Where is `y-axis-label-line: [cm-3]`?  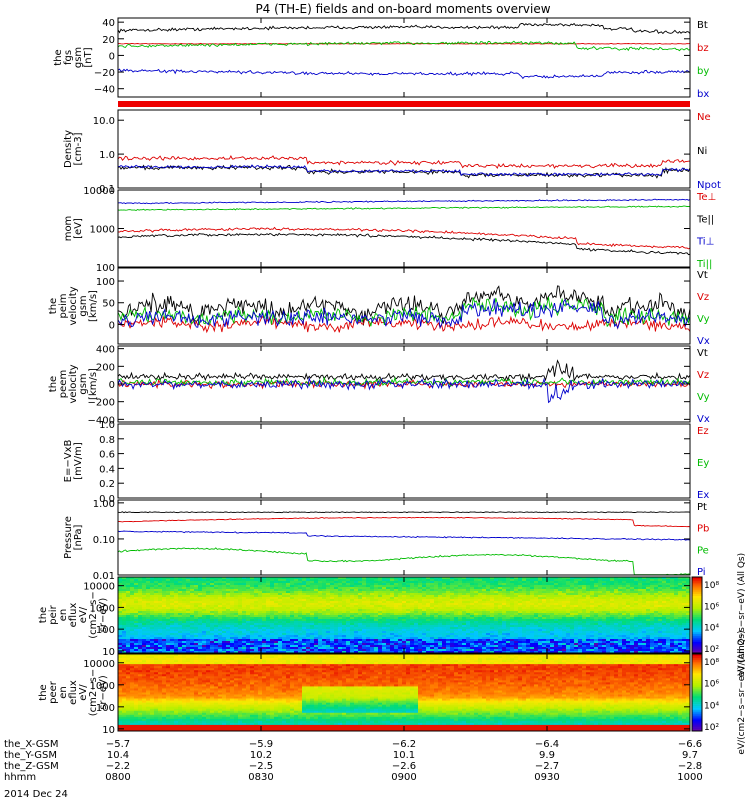 y-axis-label-line: [cm-3] is located at coordinates (78, 148).